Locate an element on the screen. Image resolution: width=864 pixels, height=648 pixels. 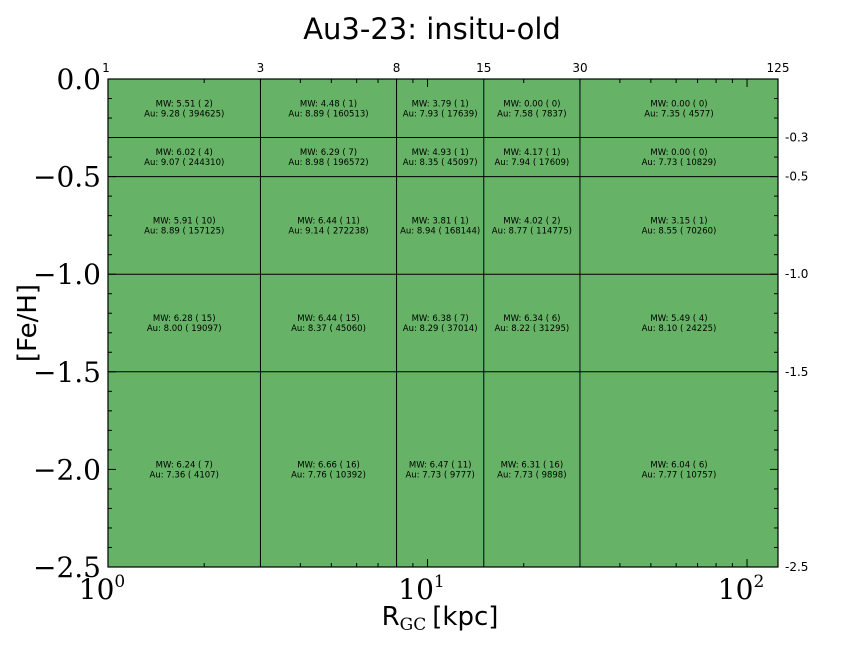
x-tick-label-exponent: 2 is located at coordinates (758, 582).